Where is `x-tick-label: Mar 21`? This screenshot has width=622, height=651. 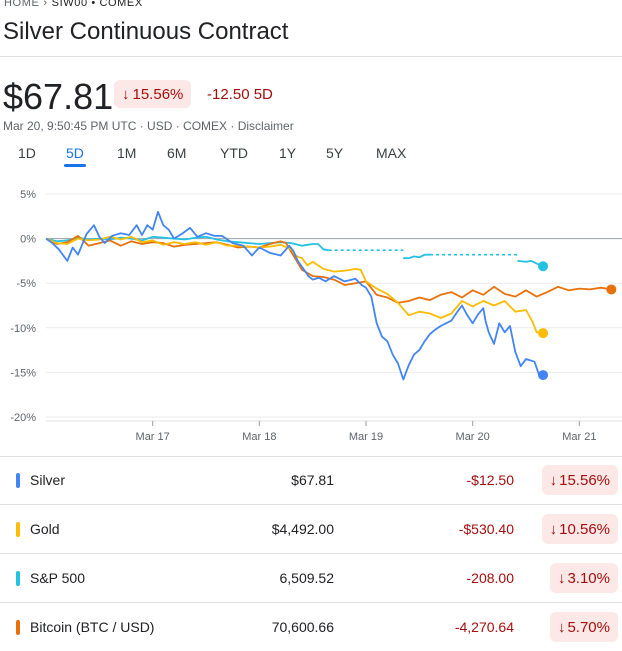
x-tick-label: Mar 21 is located at coordinates (579, 437).